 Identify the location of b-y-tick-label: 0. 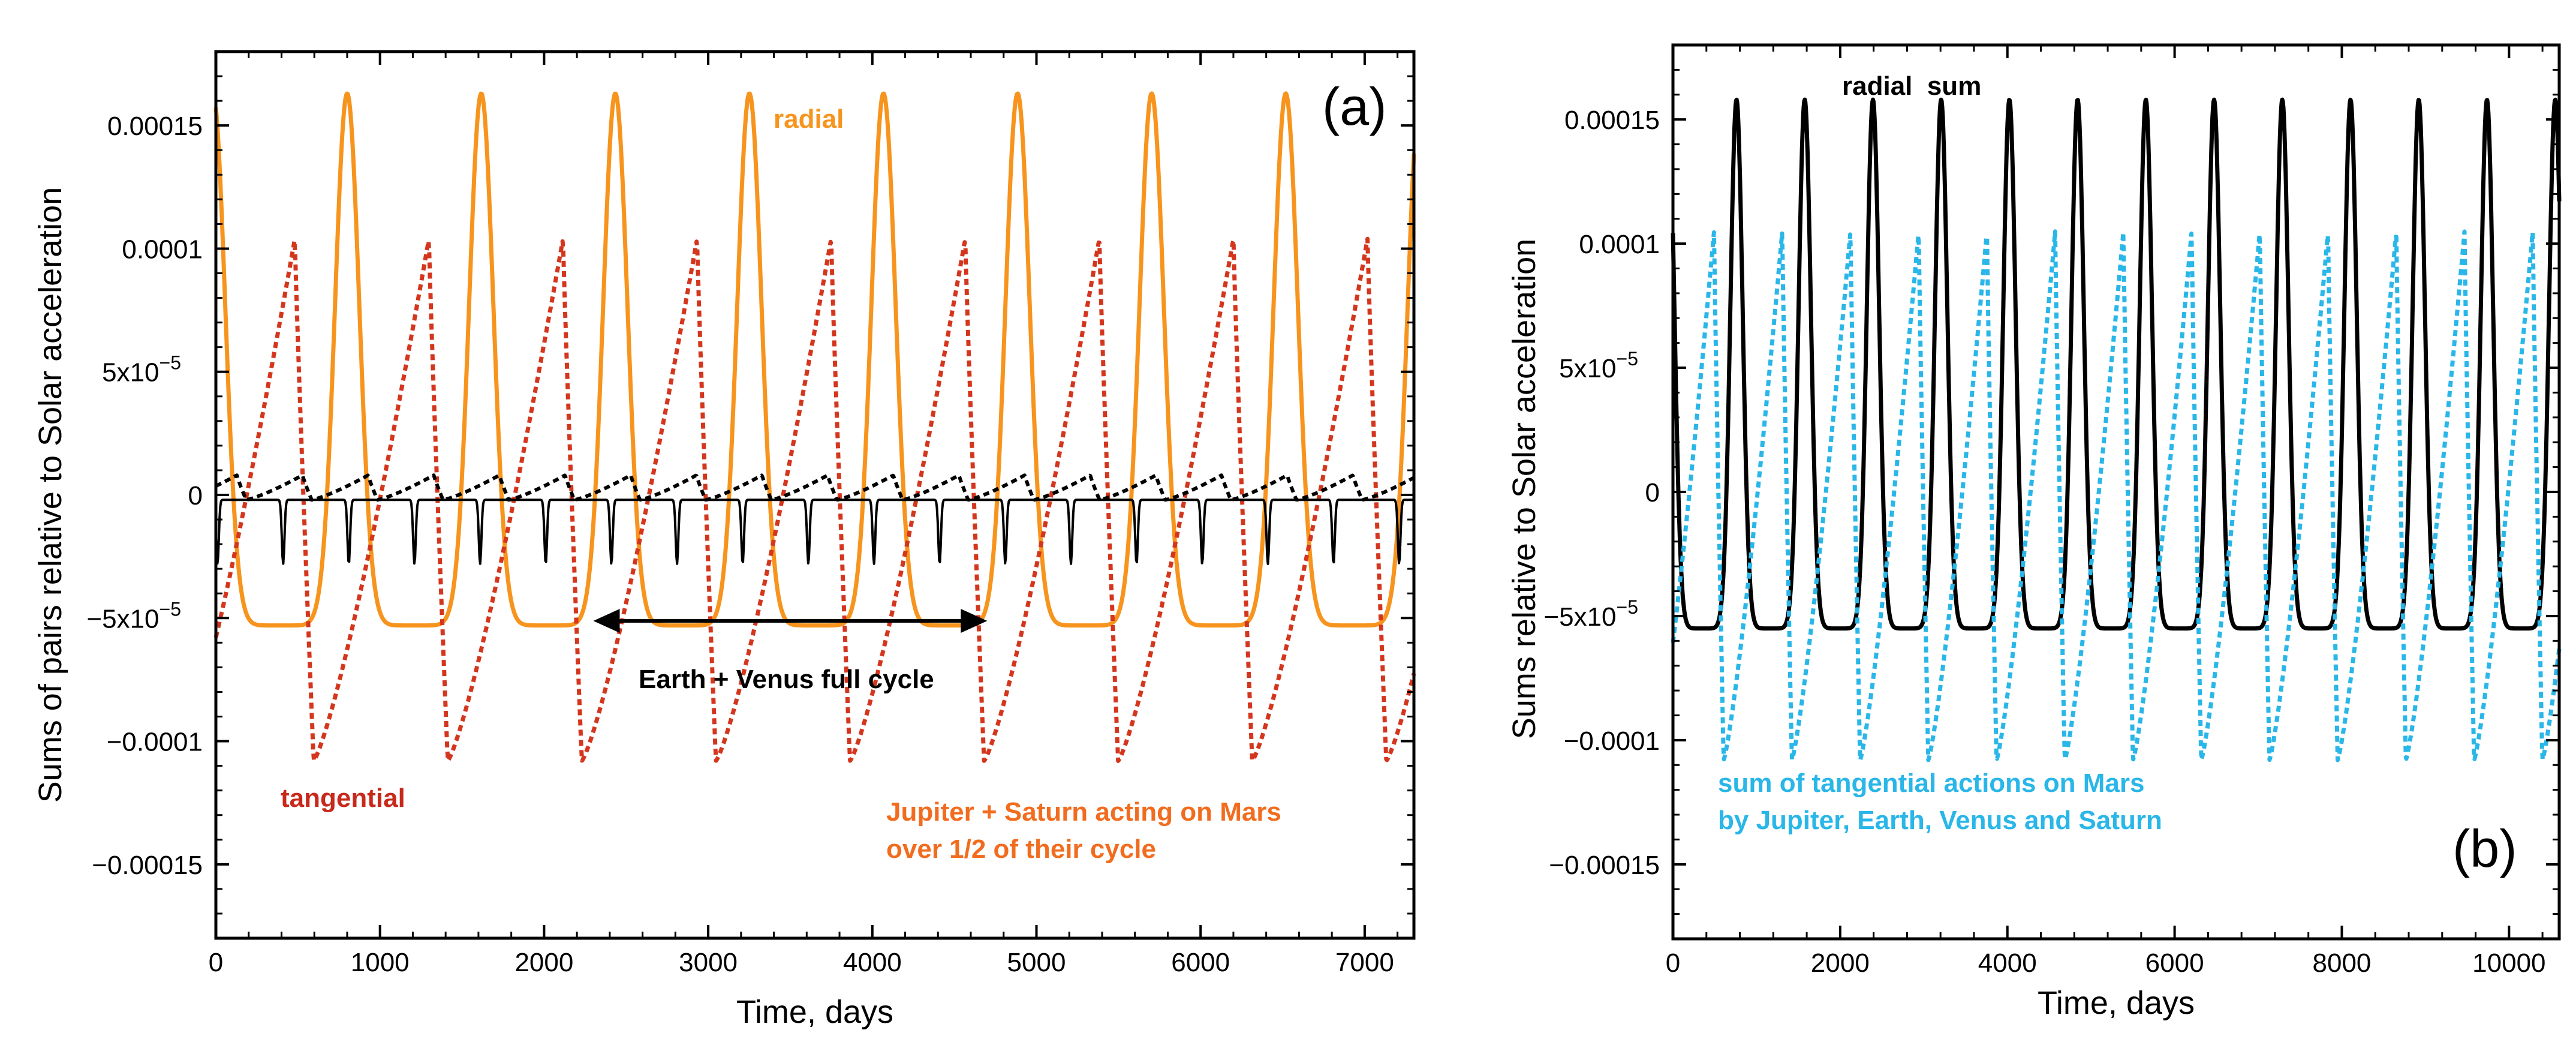
(1653, 493).